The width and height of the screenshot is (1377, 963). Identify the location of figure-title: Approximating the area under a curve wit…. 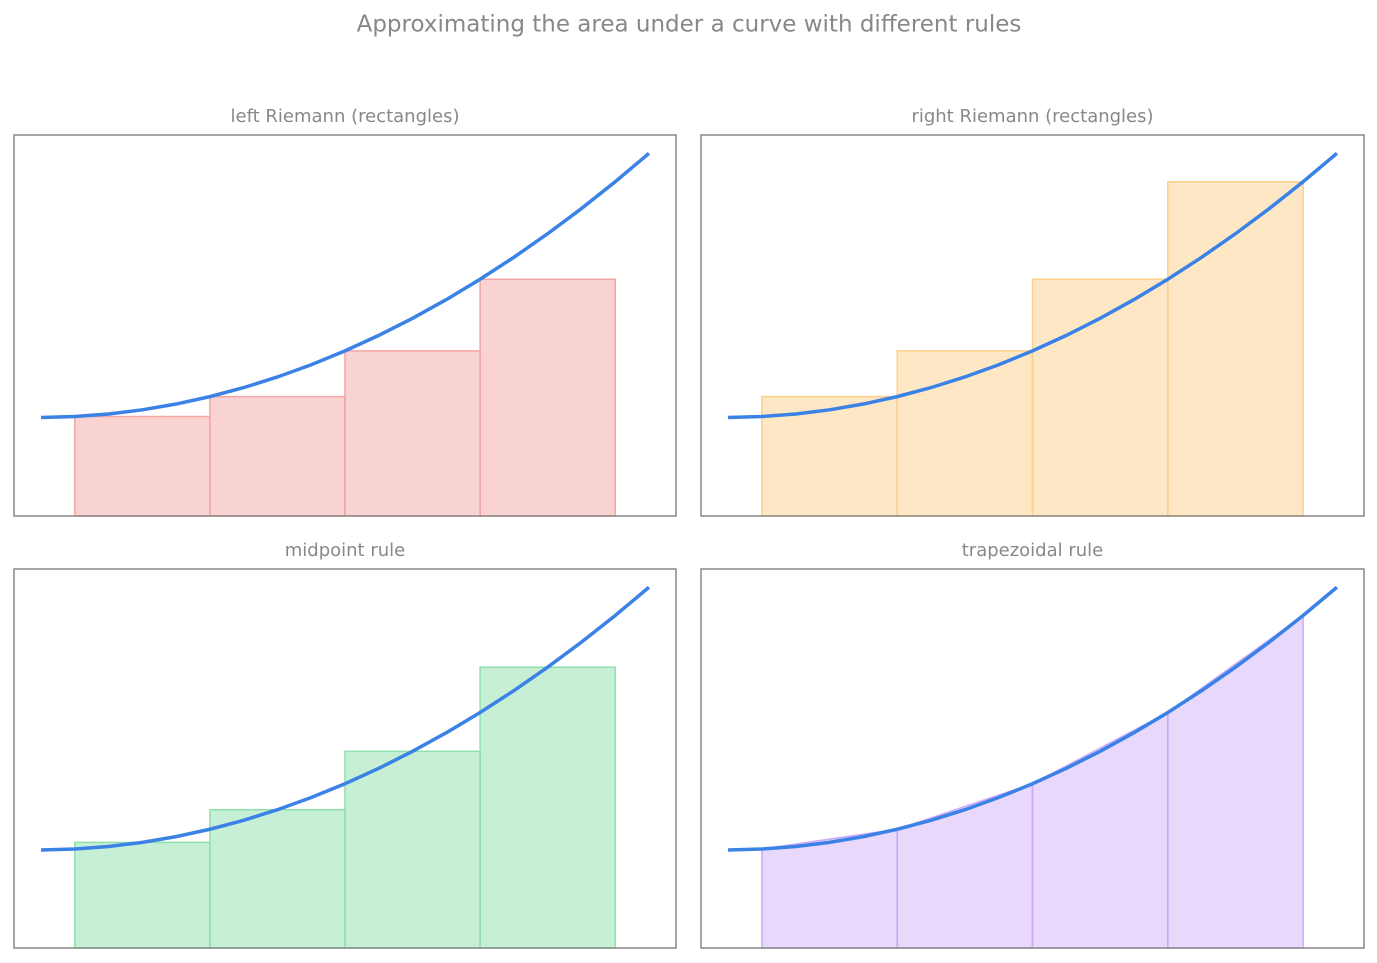
(689, 25).